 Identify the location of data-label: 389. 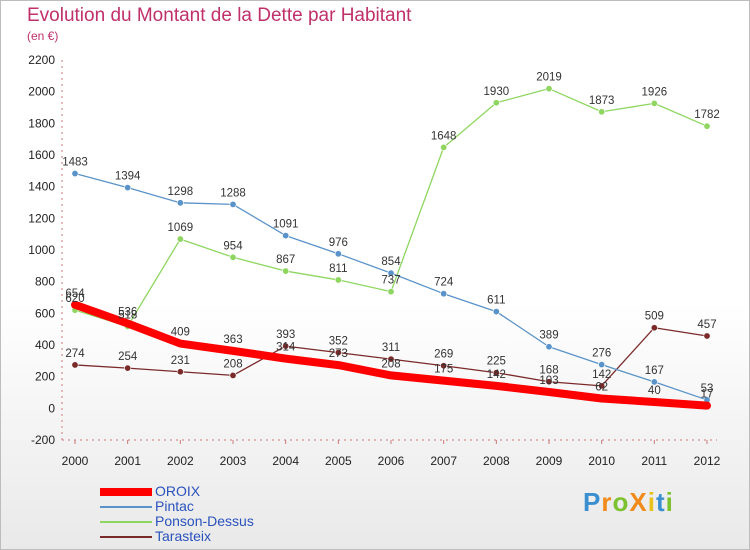
(548, 336).